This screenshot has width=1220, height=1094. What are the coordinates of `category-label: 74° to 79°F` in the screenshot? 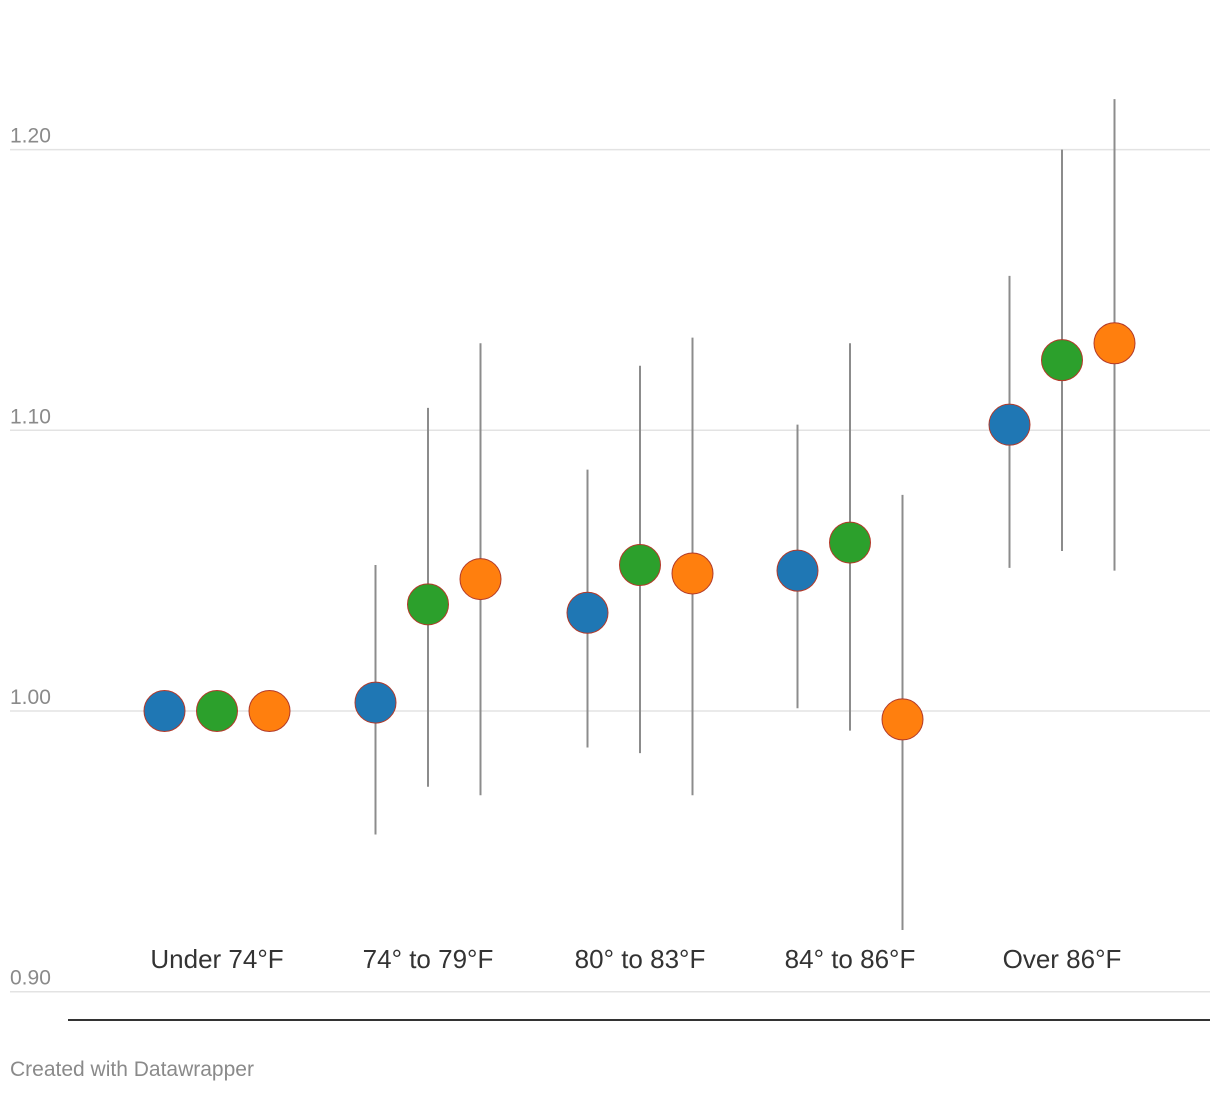 It's located at (428, 959).